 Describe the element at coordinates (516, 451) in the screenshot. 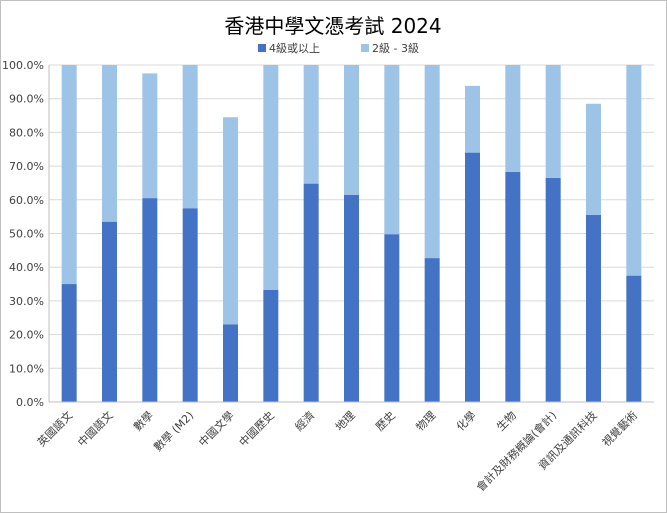

I see `x-tick-label: 會計及財務概論(會計)` at that location.